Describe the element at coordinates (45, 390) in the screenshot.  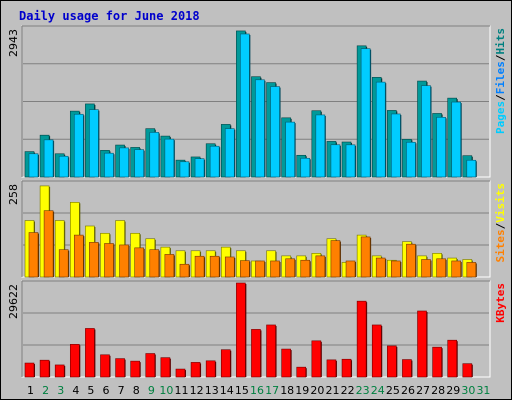
I see `day-label-2: 2` at that location.